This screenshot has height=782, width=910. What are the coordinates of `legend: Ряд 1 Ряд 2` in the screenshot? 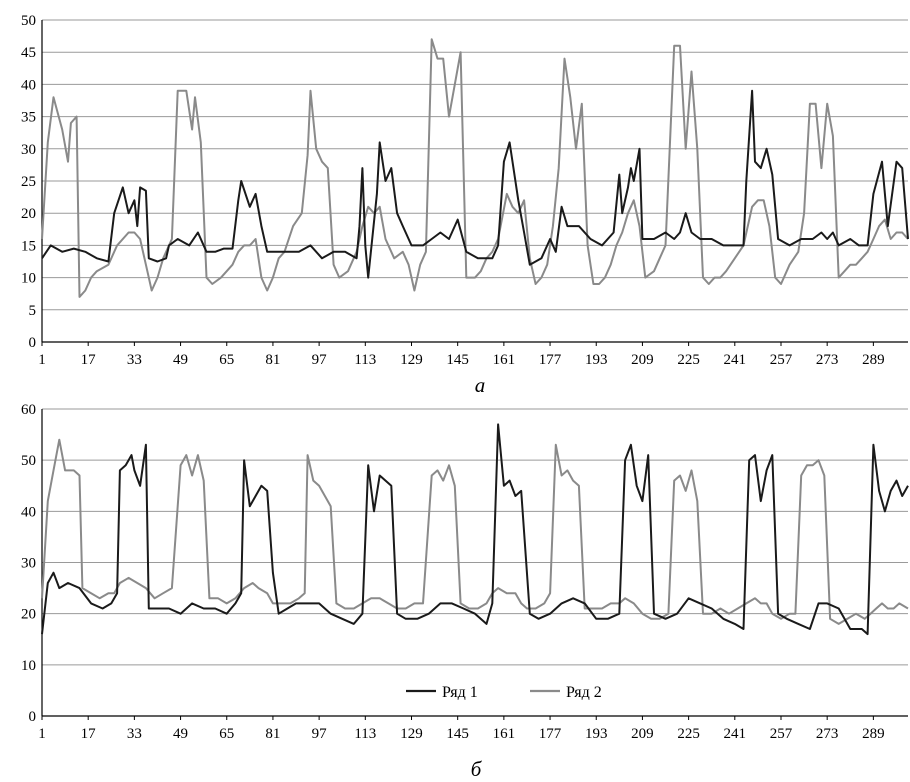 It's located at (504, 692).